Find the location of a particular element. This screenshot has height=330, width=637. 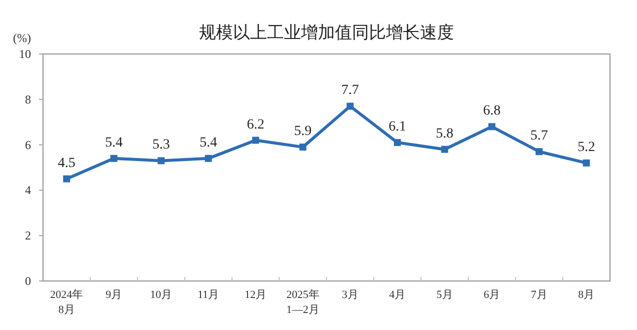

x-tick-label: 2025年 1—2月 is located at coordinates (303, 302).